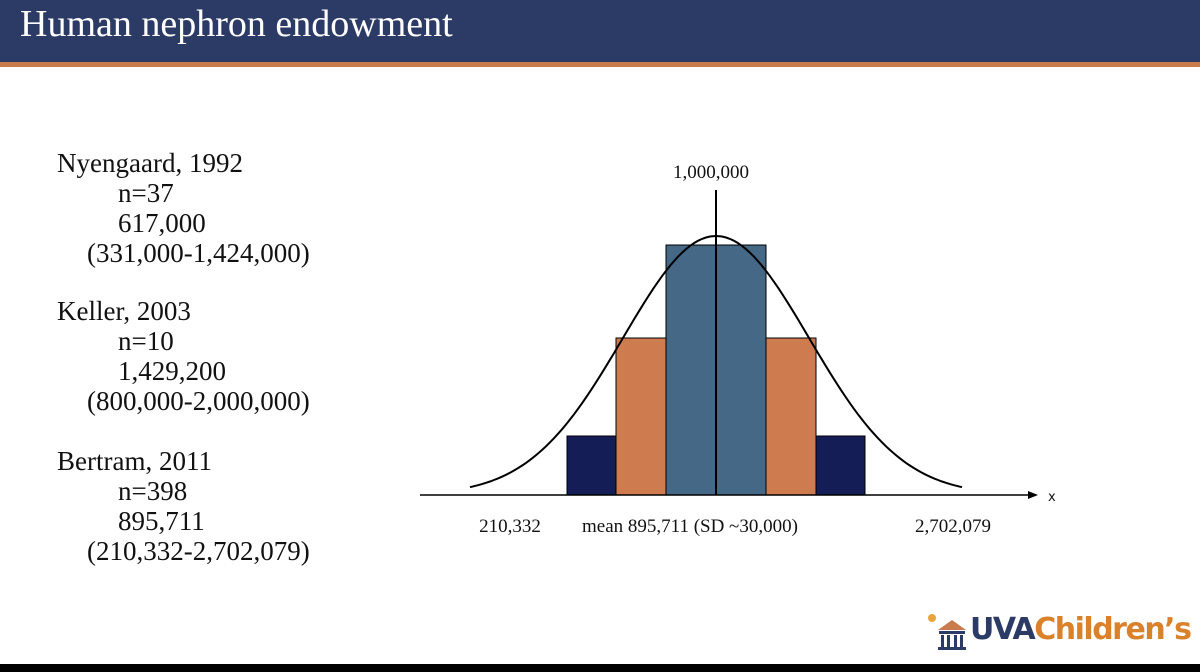  Describe the element at coordinates (1052, 497) in the screenshot. I see `axis-label: x` at that location.